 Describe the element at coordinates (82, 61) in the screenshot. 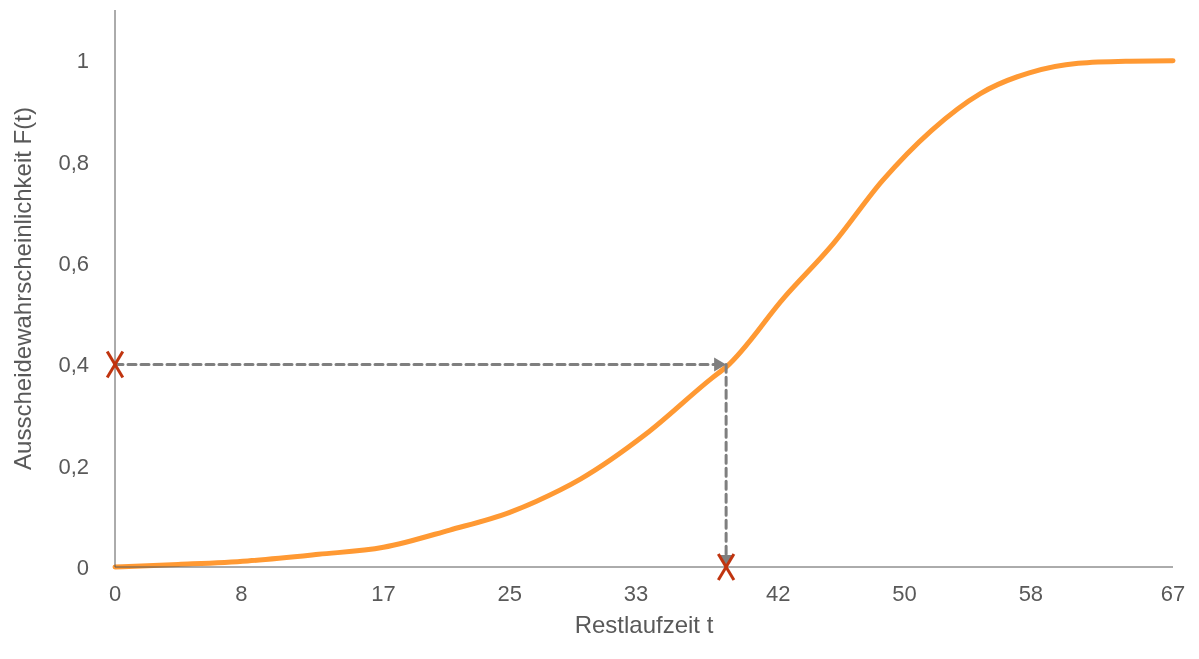

I see `y-tick-label: 1` at that location.